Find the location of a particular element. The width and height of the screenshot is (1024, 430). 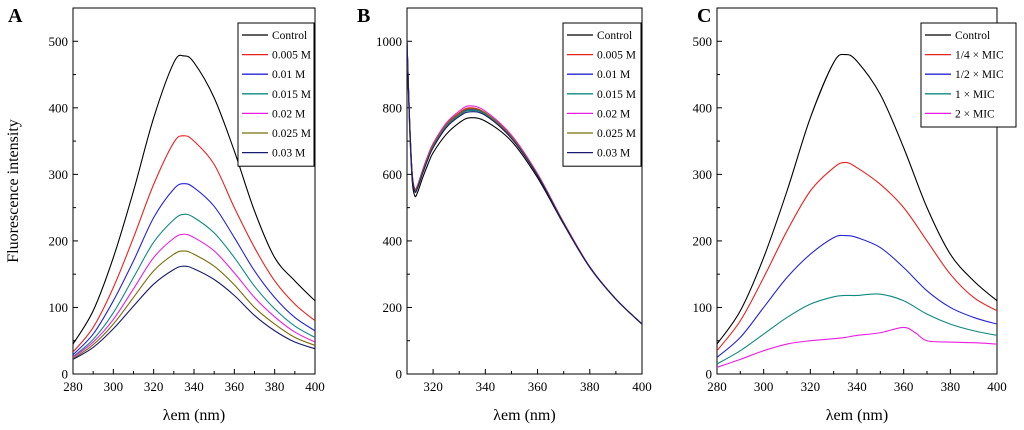

y-tick-label: 1000 is located at coordinates (389, 41).